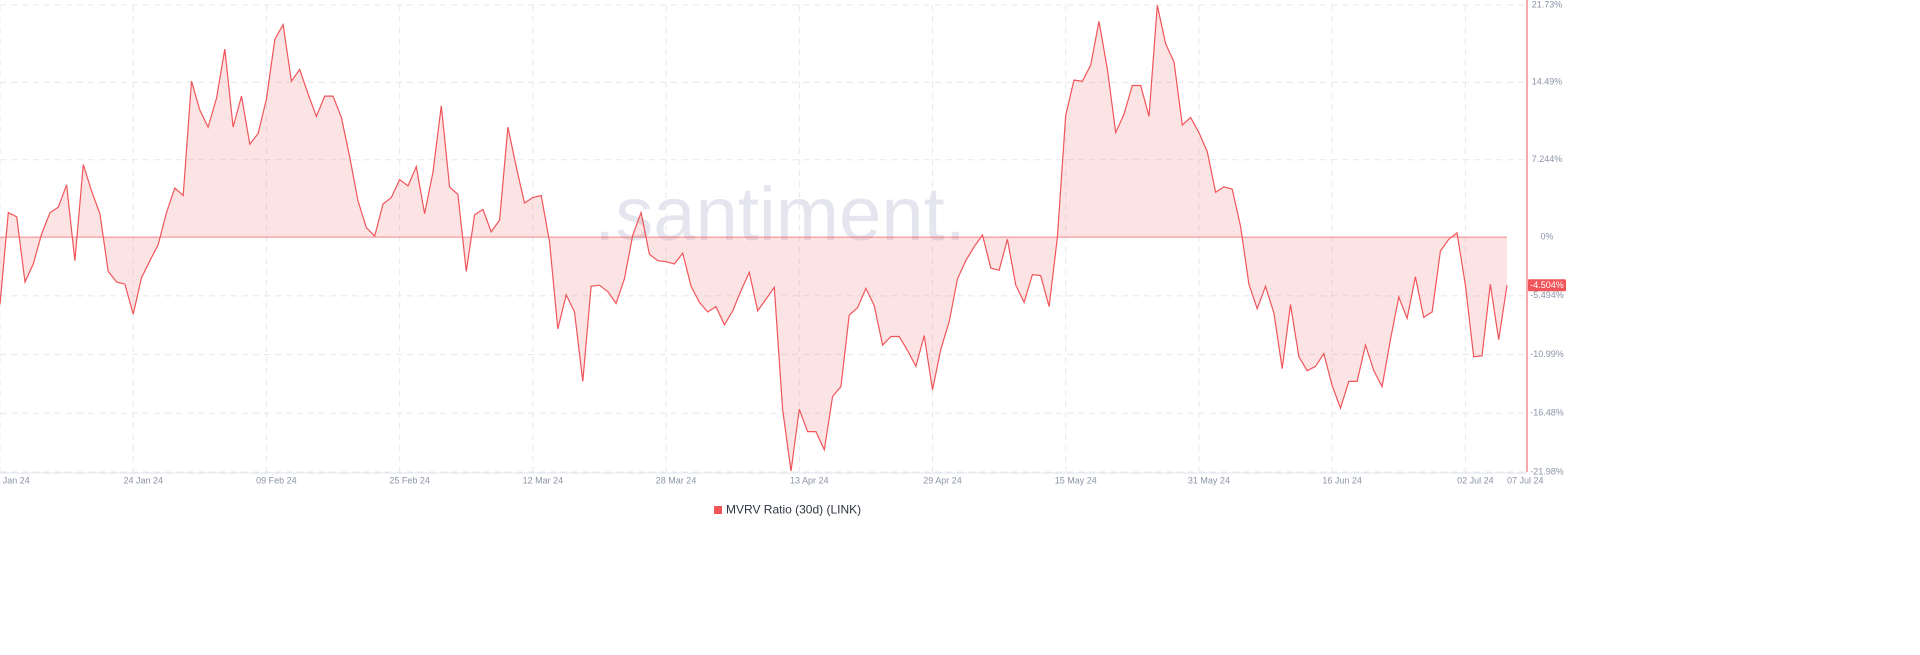  I want to click on x-tick-label: 25 Feb 24, so click(409, 480).